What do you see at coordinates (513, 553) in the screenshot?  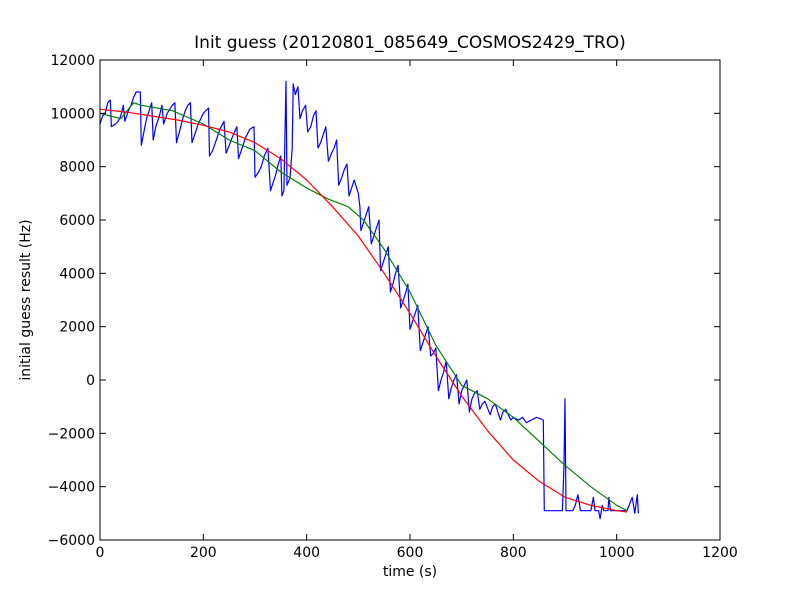 I see `x-tick-label: 800` at bounding box center [513, 553].